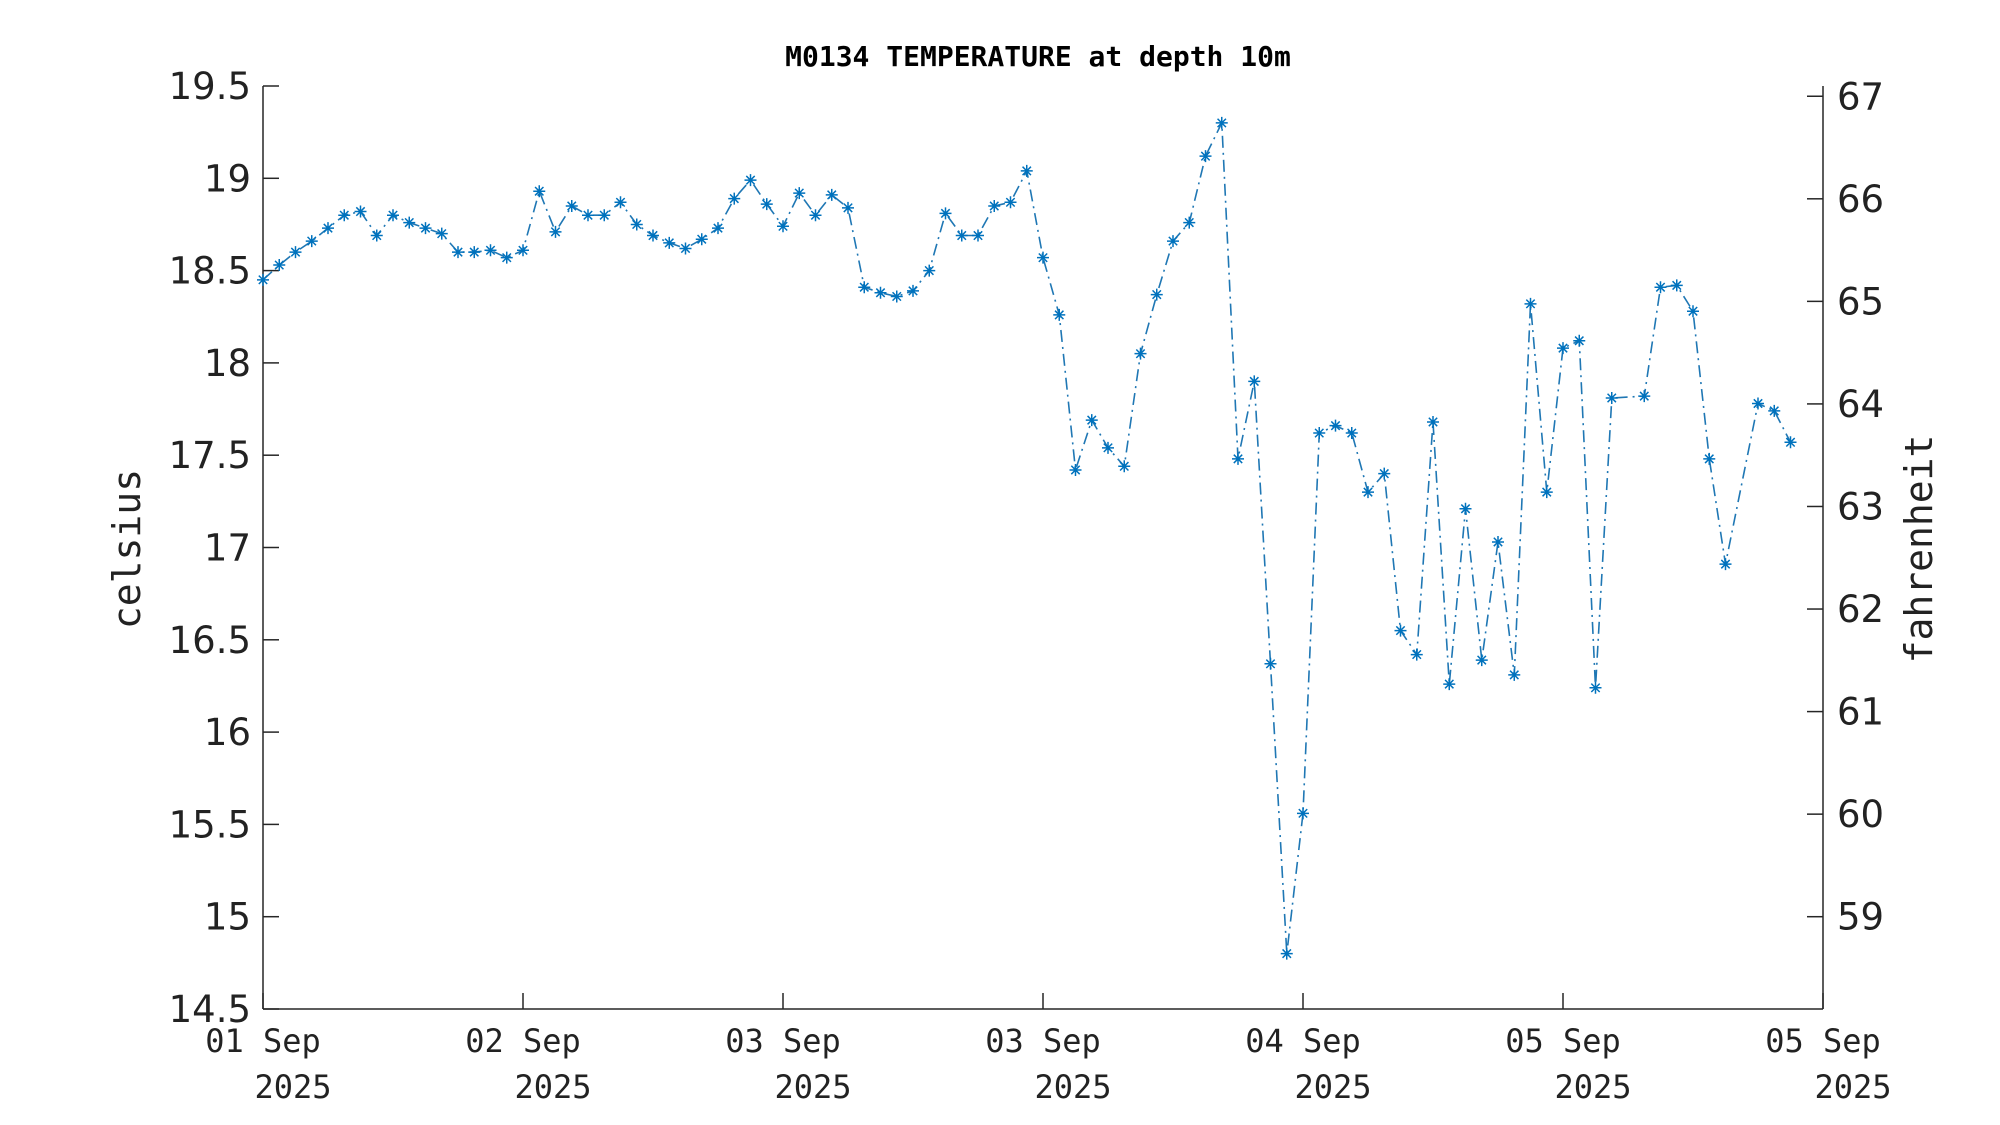 This screenshot has width=2000, height=1125. Describe the element at coordinates (1860, 199) in the screenshot. I see `right-y-tick-label: 66` at that location.